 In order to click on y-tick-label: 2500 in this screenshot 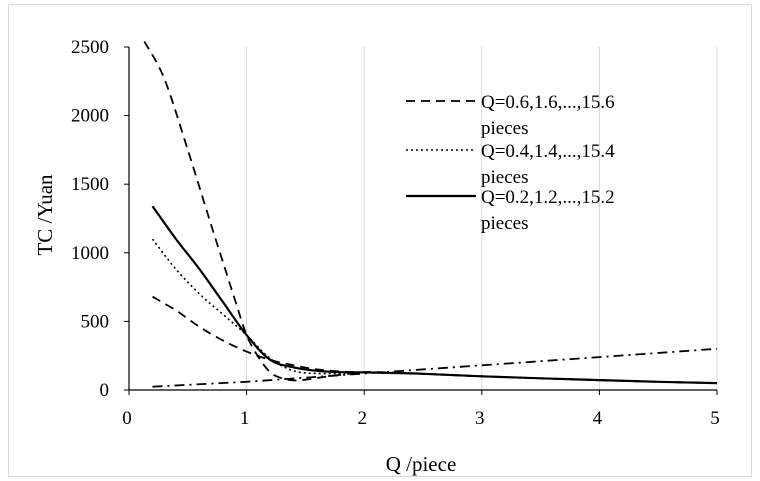, I will do `click(90, 47)`.